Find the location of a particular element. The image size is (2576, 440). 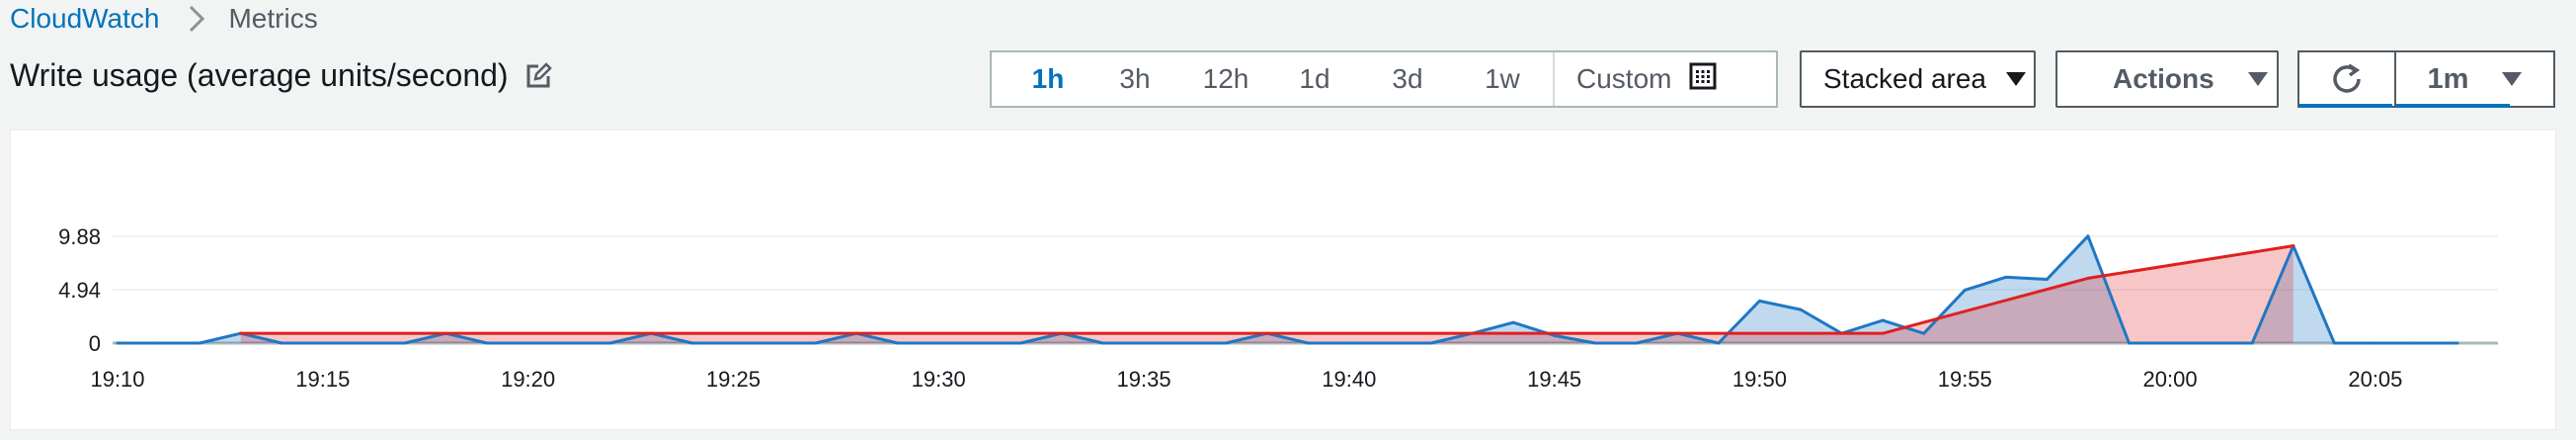

x-tick-label: 19:50 is located at coordinates (1759, 380).